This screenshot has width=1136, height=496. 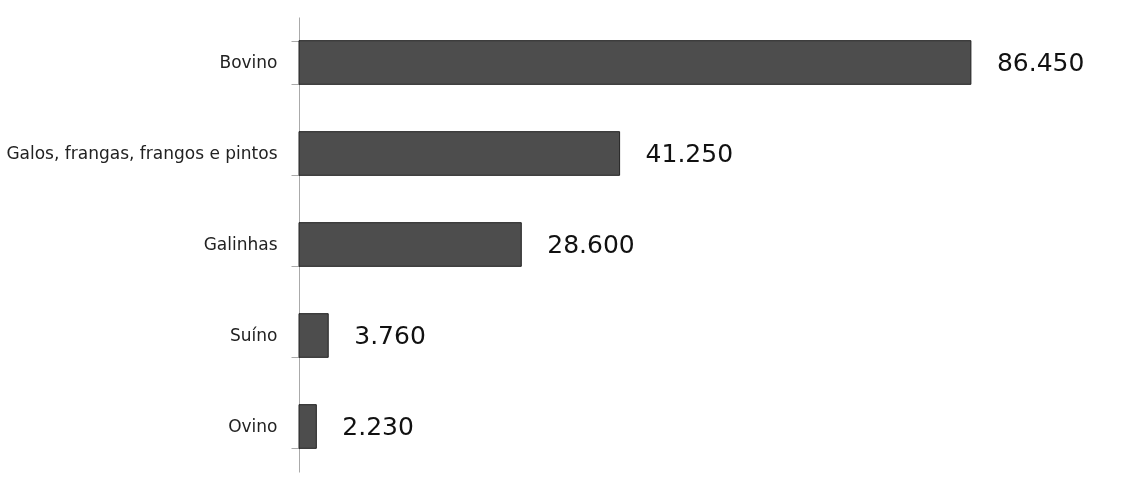 What do you see at coordinates (253, 426) in the screenshot?
I see `y-tick-label: Ovino` at bounding box center [253, 426].